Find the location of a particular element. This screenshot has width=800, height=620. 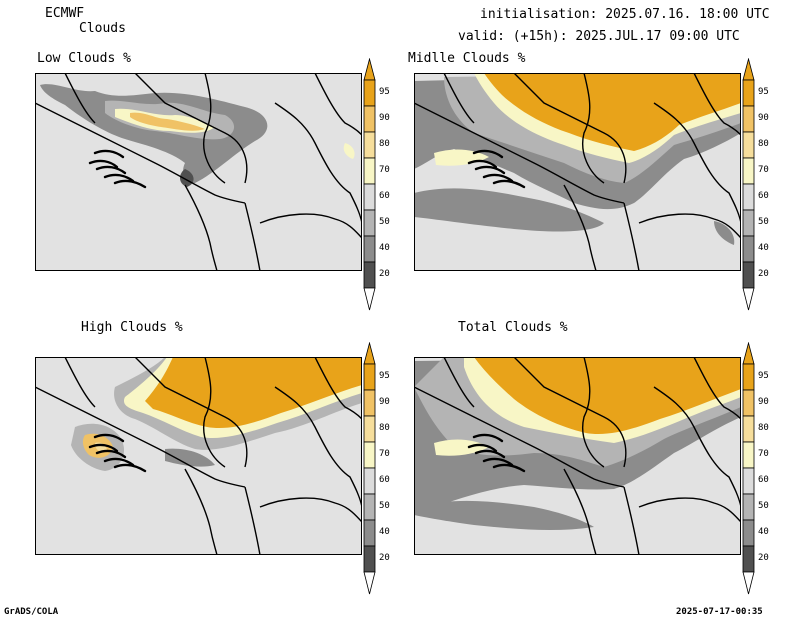

map-canvas is located at coordinates (198, 456).